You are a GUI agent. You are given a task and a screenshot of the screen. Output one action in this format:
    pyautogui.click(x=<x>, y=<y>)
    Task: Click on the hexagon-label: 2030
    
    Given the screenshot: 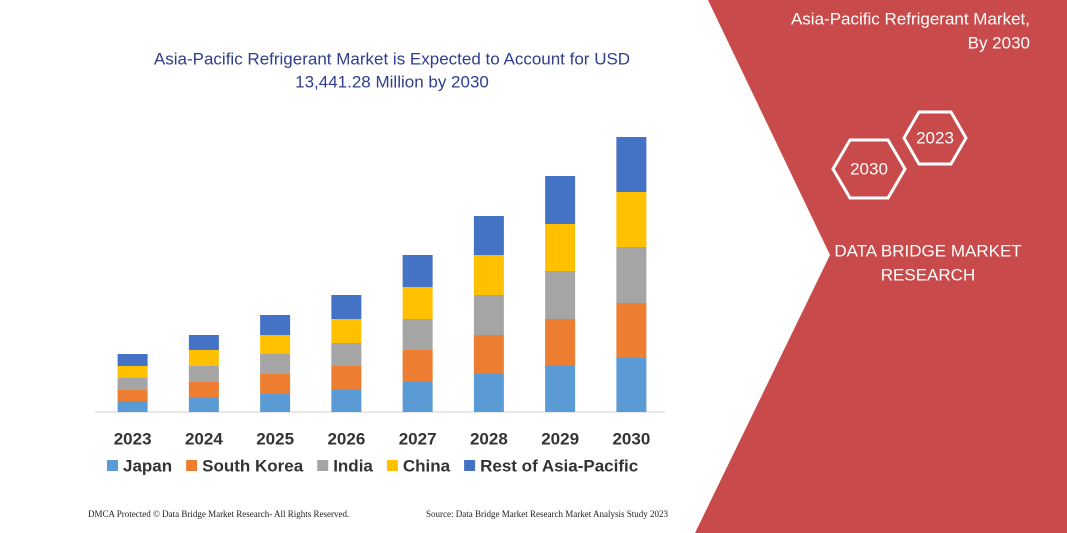 What is the action you would take?
    pyautogui.click(x=869, y=168)
    